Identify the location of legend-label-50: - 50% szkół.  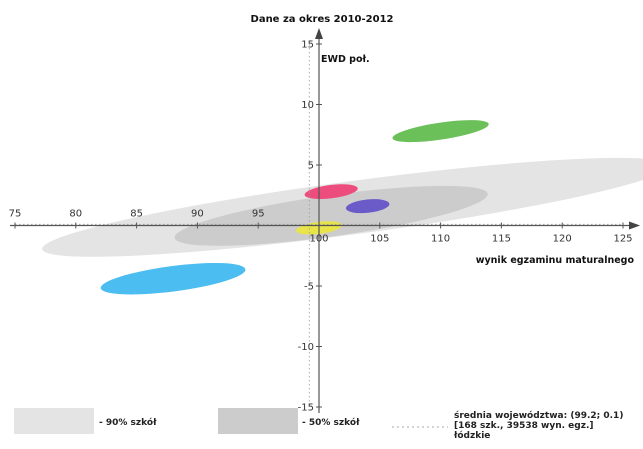
(331, 422).